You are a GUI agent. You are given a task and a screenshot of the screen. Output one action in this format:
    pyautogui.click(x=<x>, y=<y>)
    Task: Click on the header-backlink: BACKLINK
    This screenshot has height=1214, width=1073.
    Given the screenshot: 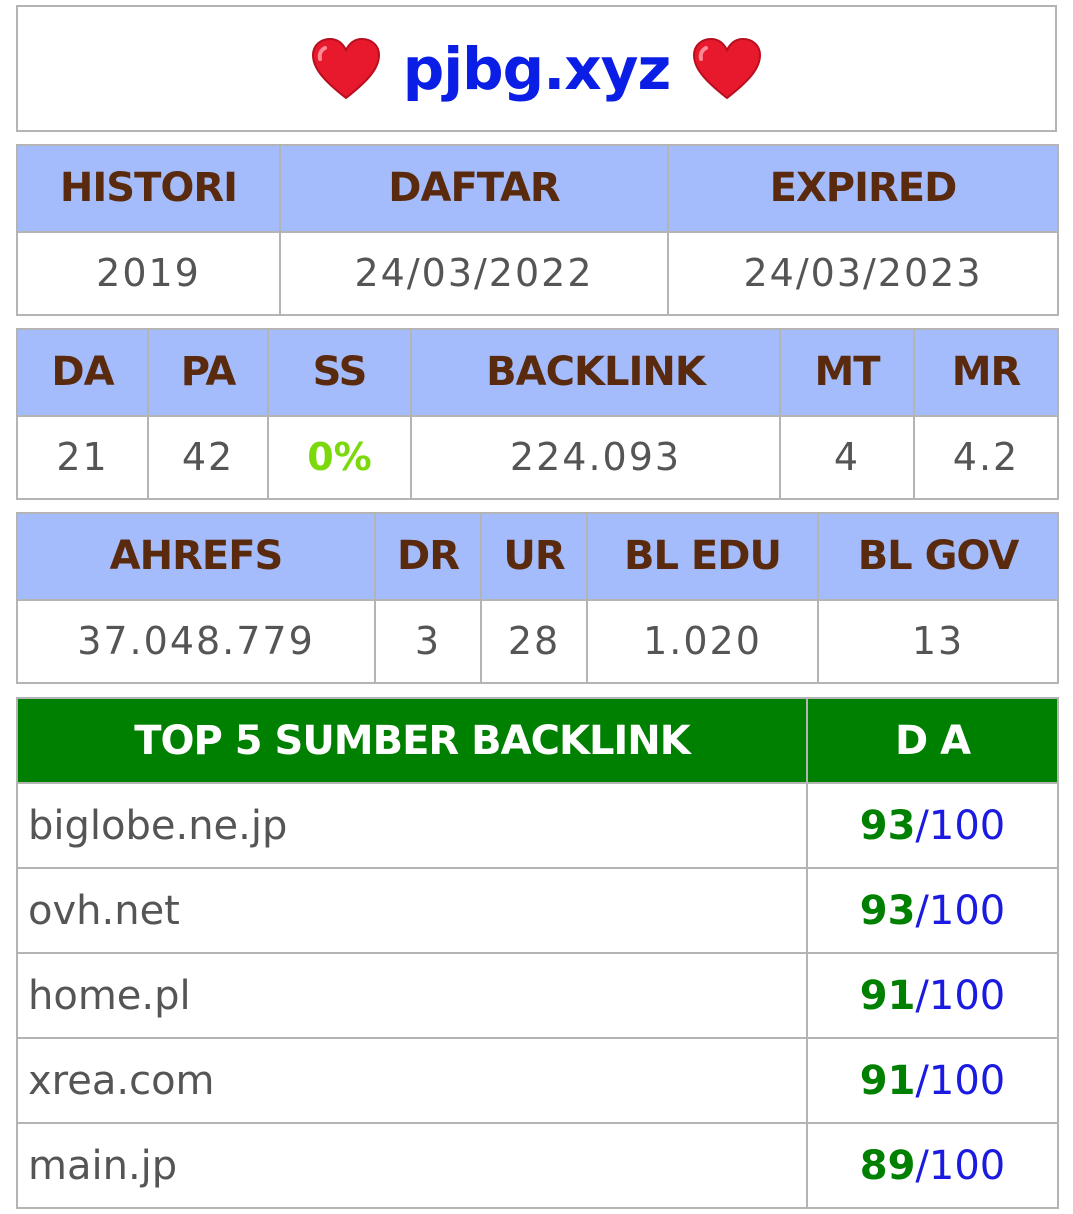 What is the action you would take?
    pyautogui.click(x=595, y=372)
    